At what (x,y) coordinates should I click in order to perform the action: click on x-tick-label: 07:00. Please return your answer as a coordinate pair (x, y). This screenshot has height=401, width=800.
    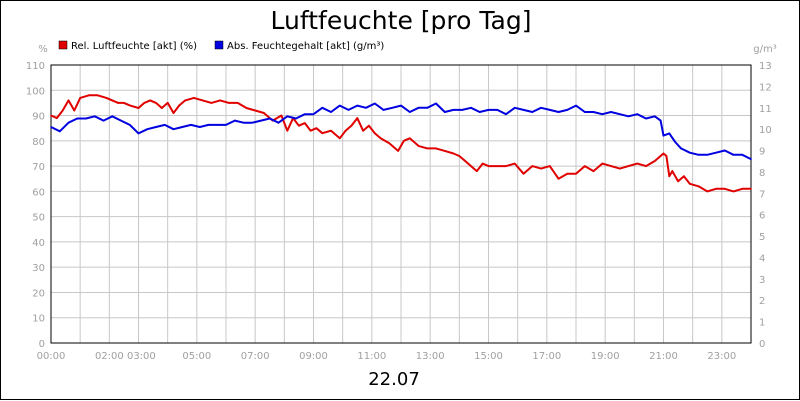
    Looking at the image, I should click on (255, 356).